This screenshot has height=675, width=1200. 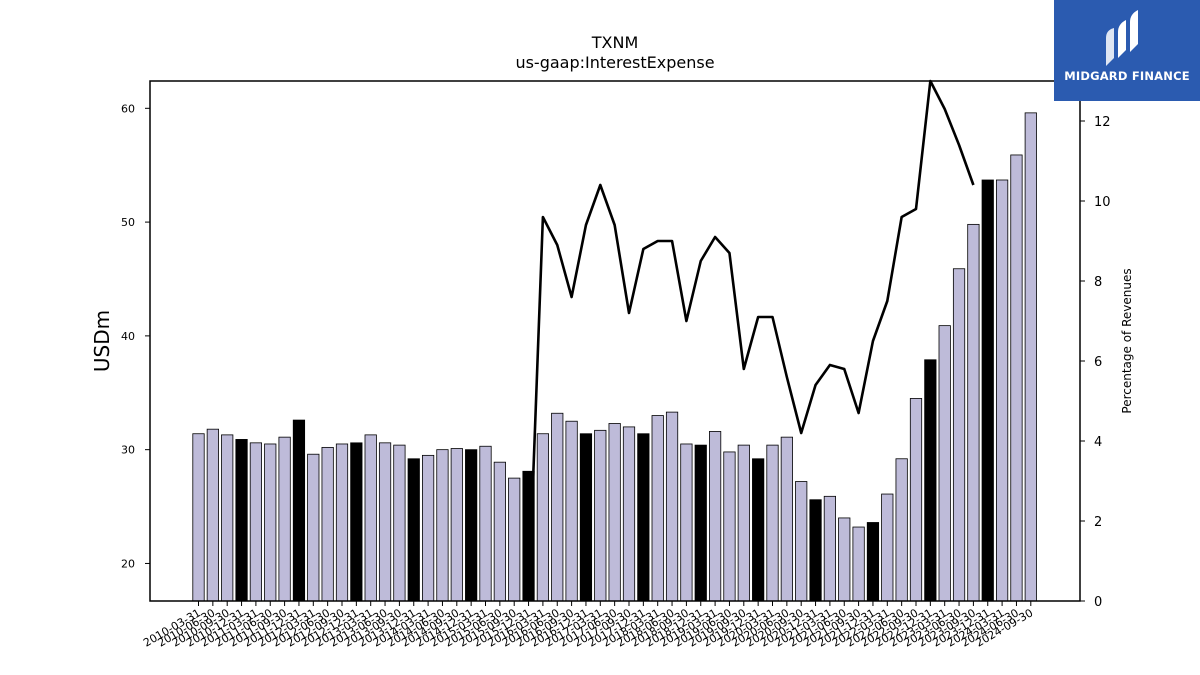 What do you see at coordinates (1102, 202) in the screenshot?
I see `y2-tick-label: 10` at bounding box center [1102, 202].